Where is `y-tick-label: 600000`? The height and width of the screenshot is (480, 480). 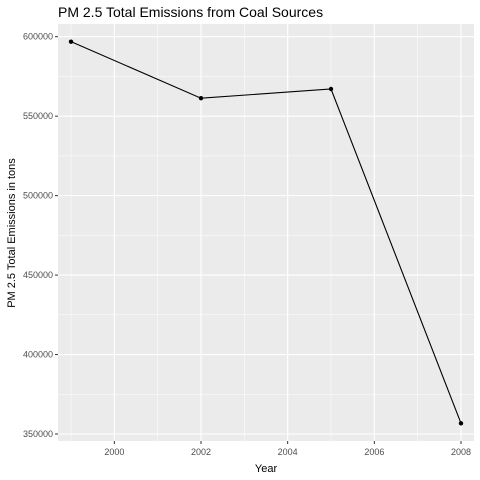
y-tick-label: 600000 is located at coordinates (38, 37).